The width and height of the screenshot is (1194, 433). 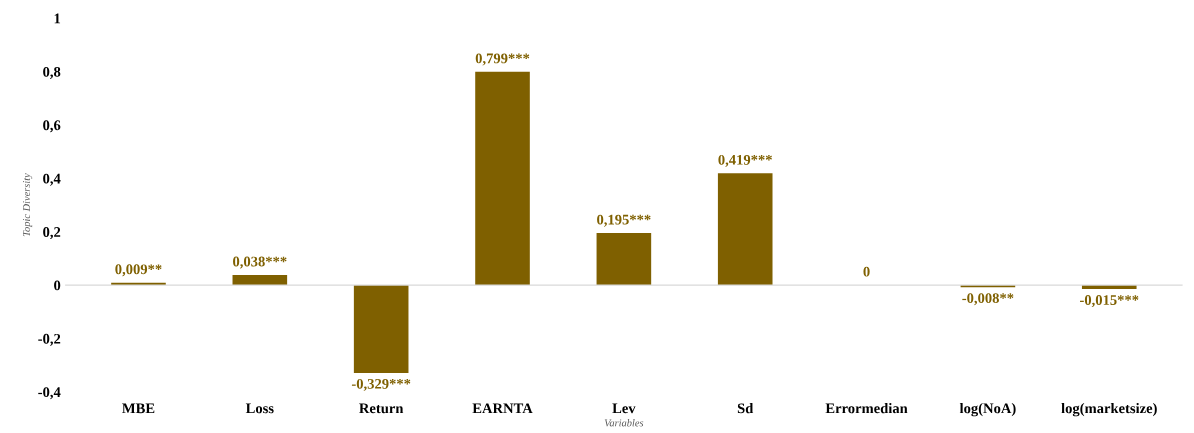 What do you see at coordinates (1109, 409) in the screenshot?
I see `x-tick-label: log(marketsize)` at bounding box center [1109, 409].